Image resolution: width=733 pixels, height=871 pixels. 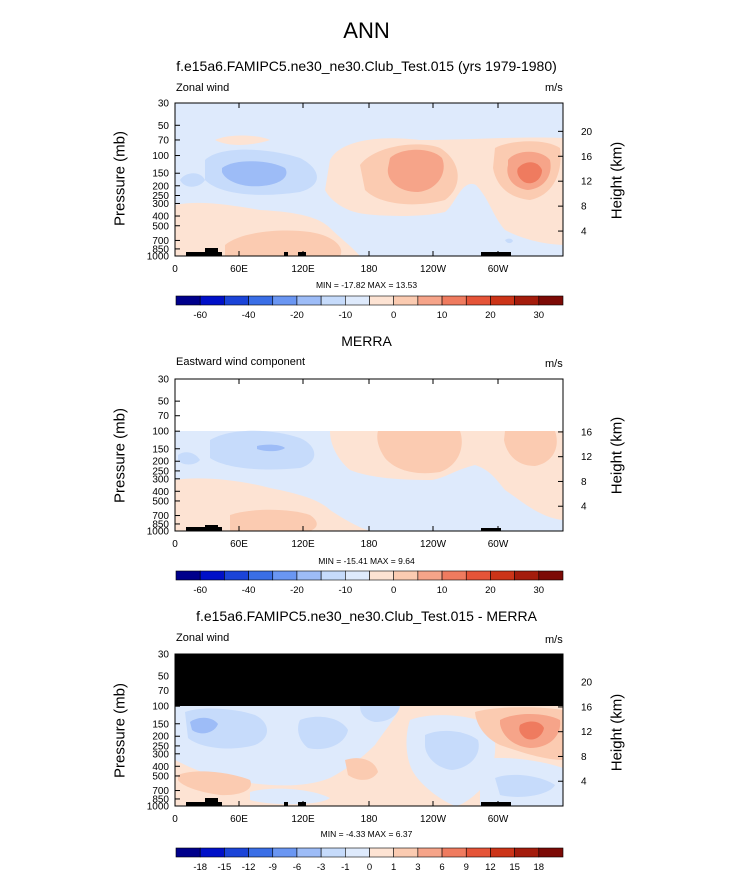 I want to click on panel-3-minmax: MIN = -4.33 MAX = 6.37, so click(x=366, y=834).